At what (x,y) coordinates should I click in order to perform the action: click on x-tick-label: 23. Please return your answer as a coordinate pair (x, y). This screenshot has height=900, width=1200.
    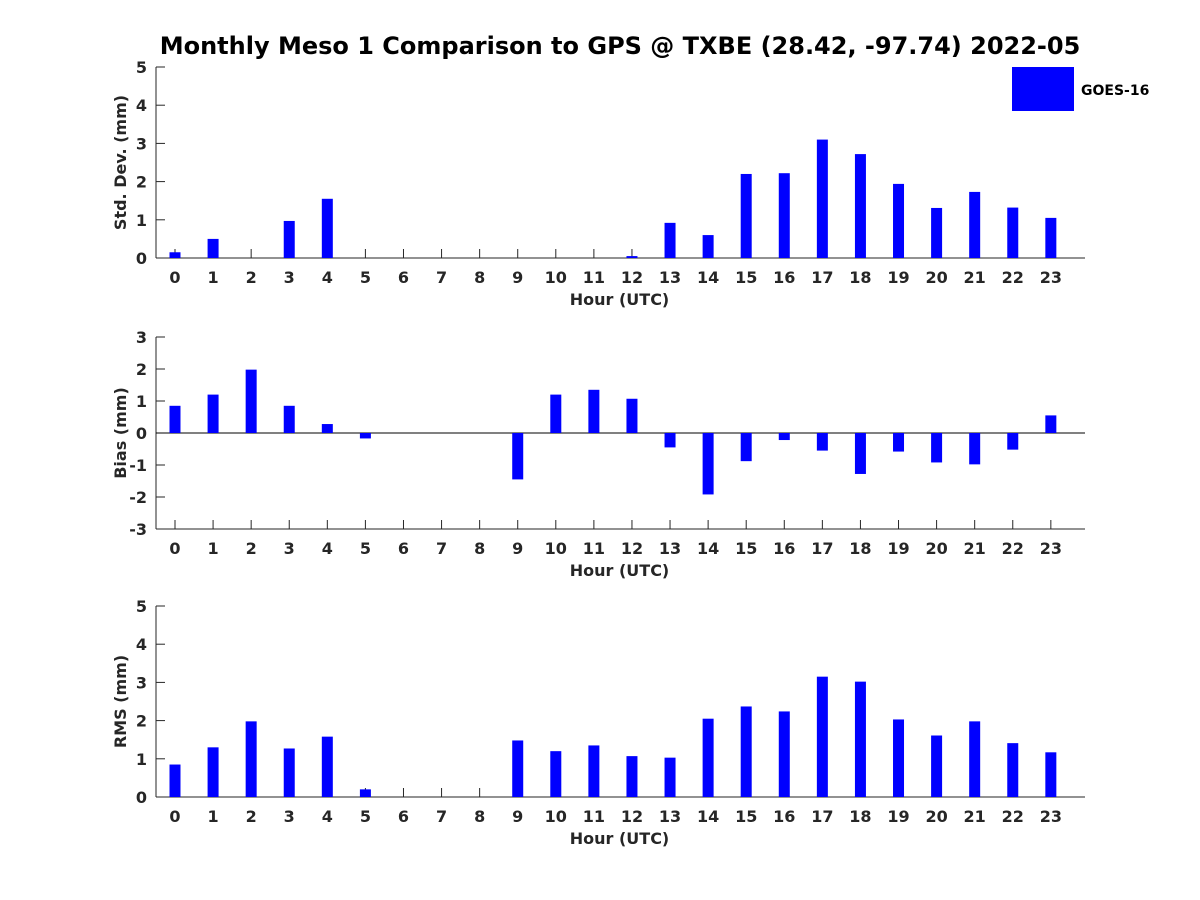
    Looking at the image, I should click on (1051, 277).